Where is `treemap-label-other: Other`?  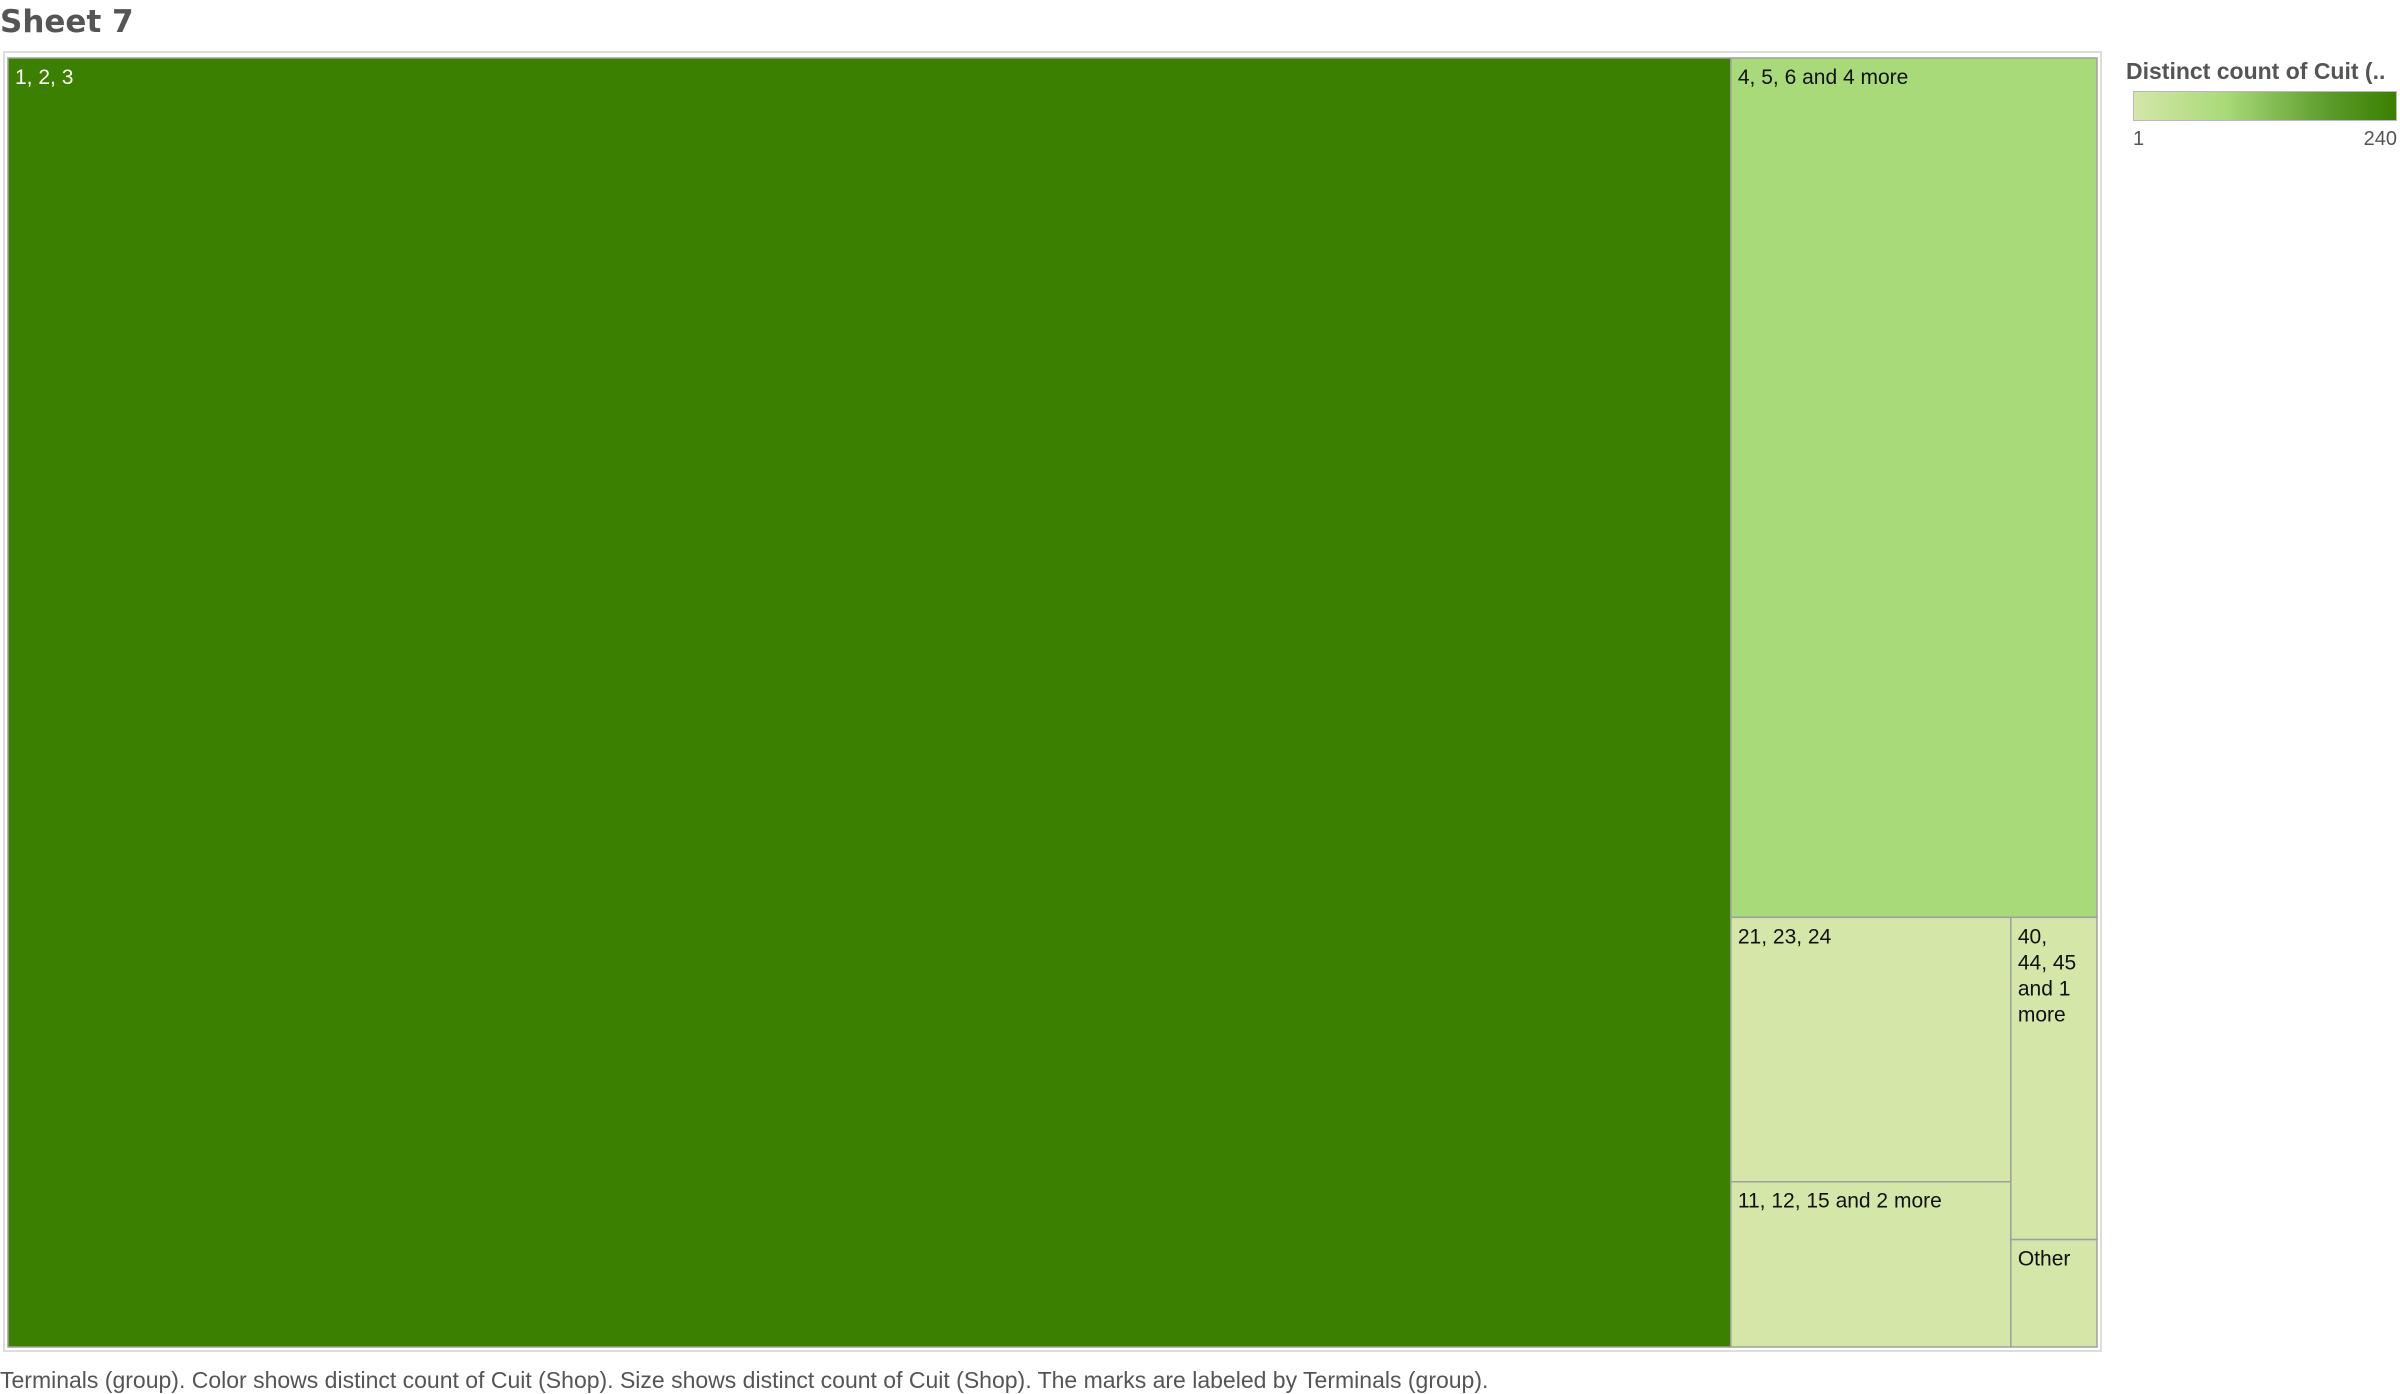
treemap-label-other: Other is located at coordinates (2044, 1259).